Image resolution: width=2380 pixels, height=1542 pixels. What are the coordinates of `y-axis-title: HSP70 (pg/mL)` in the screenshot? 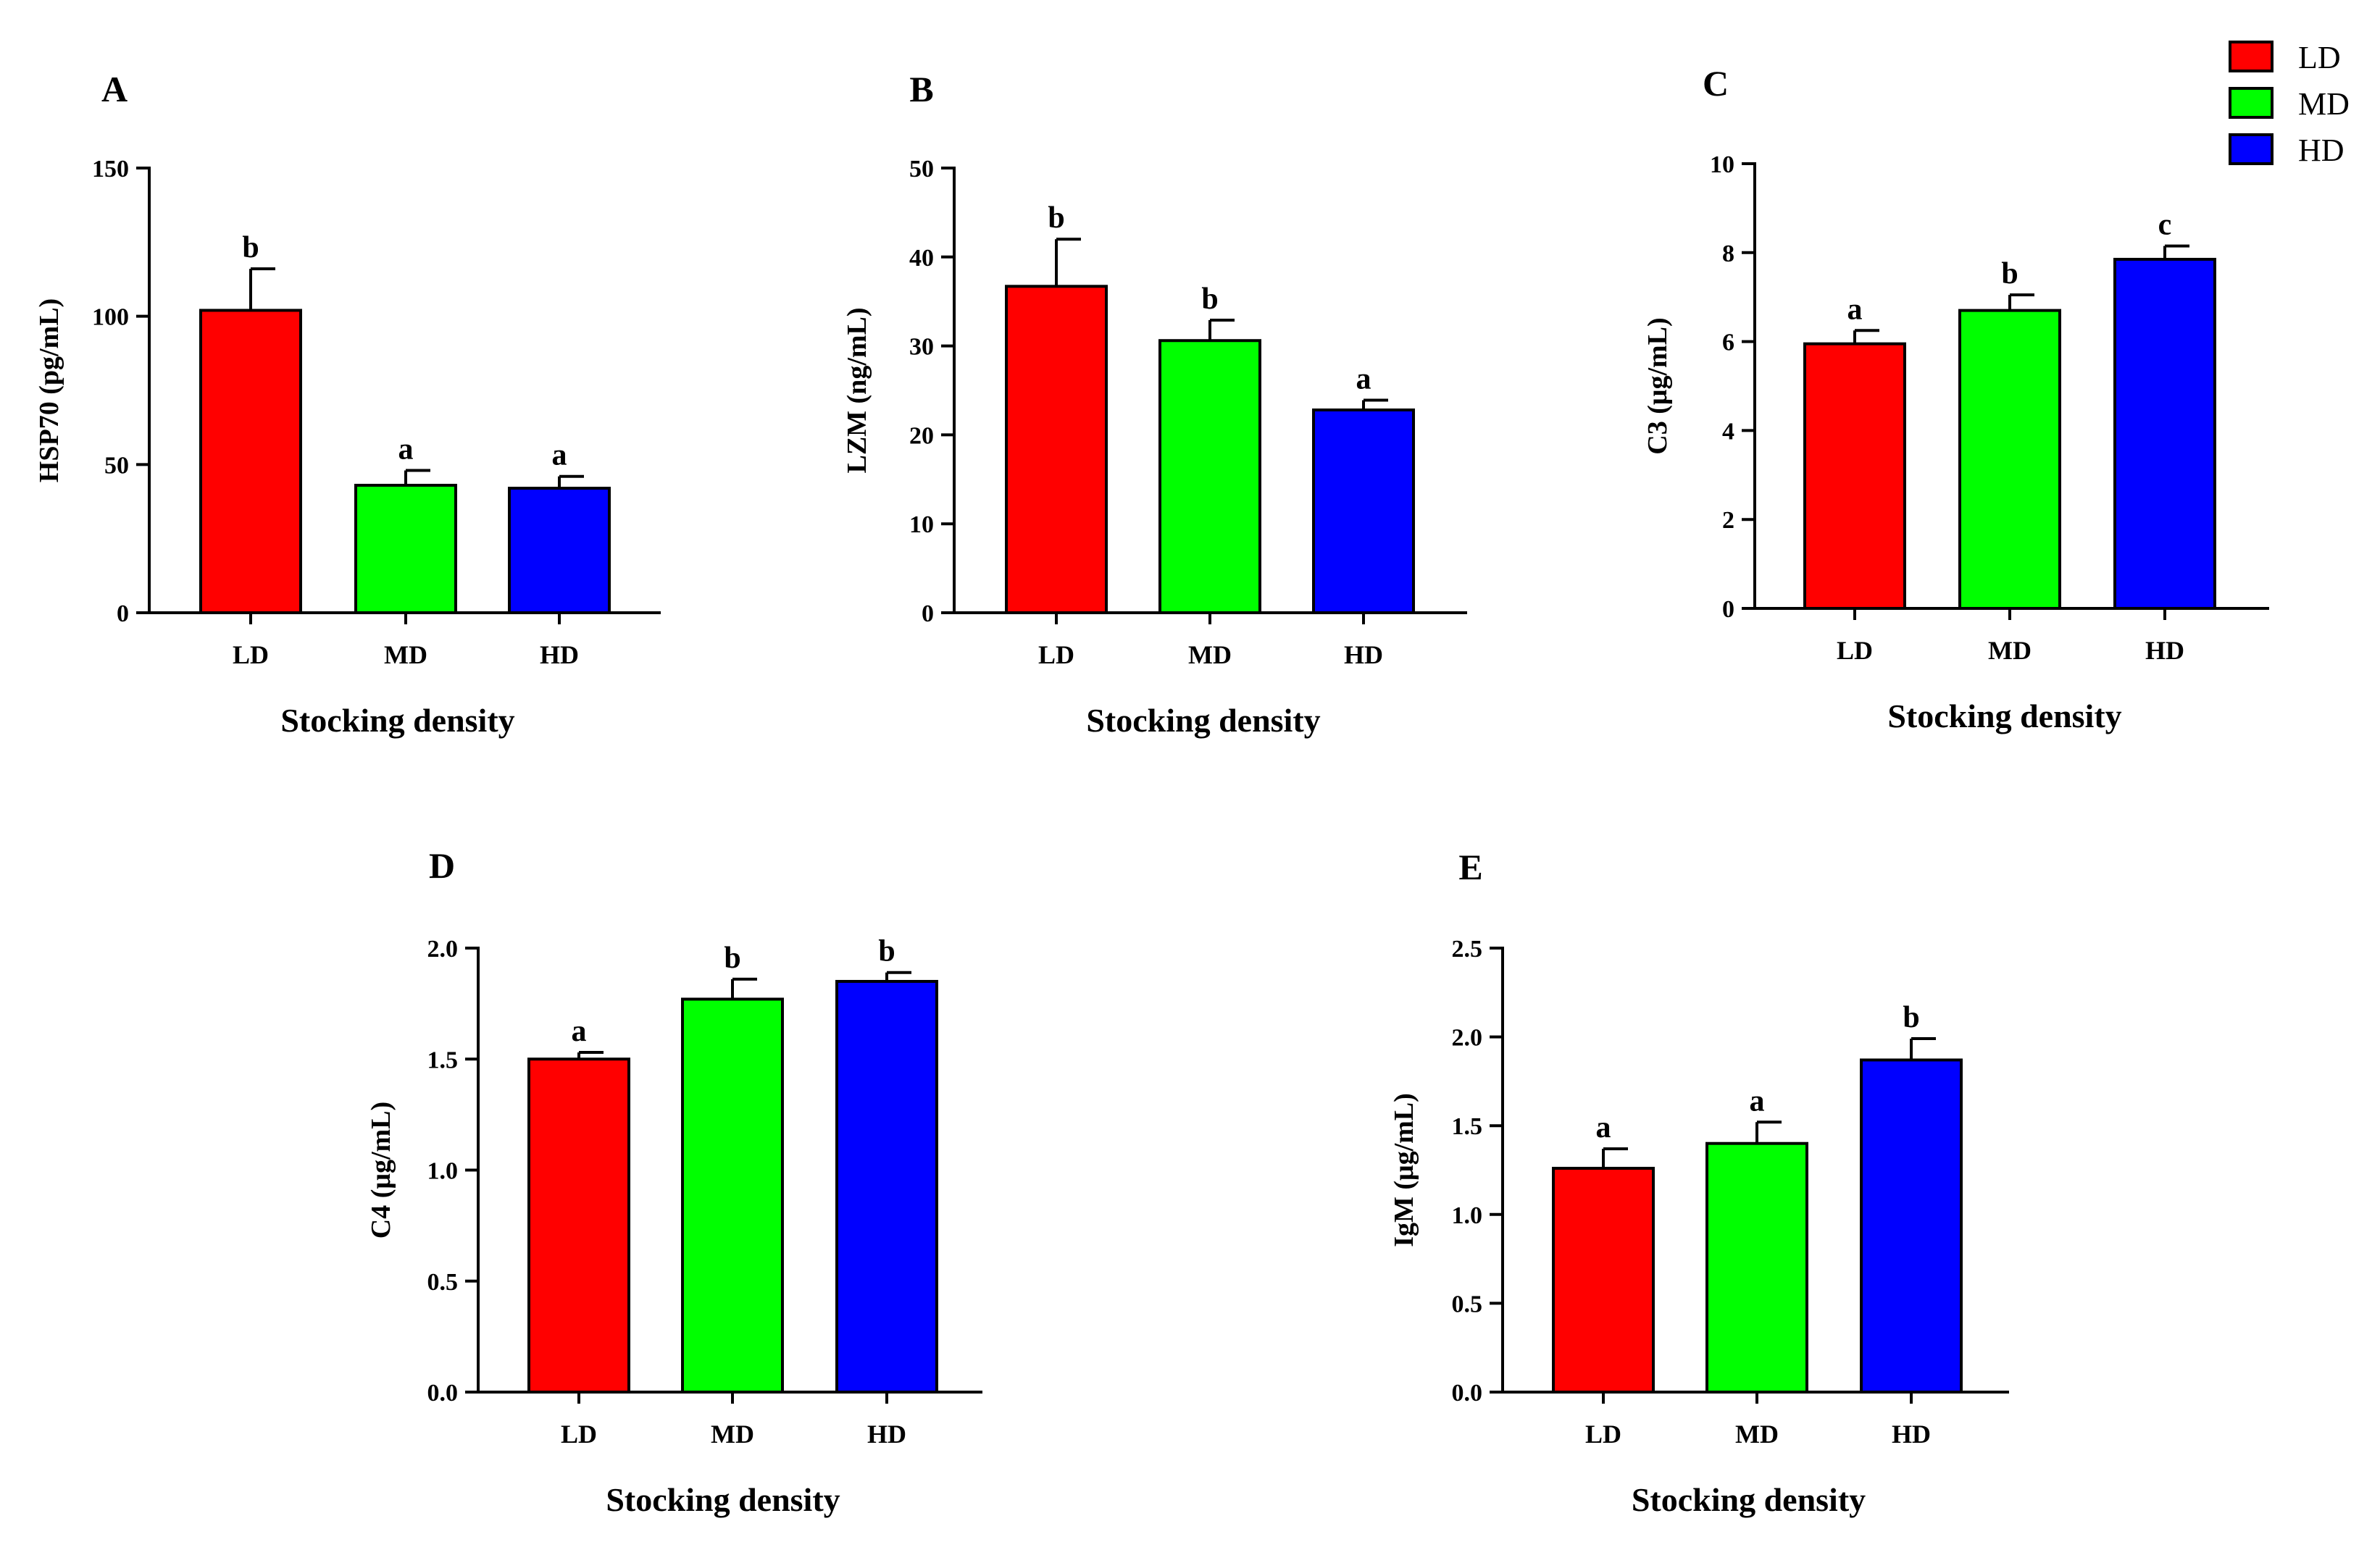 It's located at (49, 390).